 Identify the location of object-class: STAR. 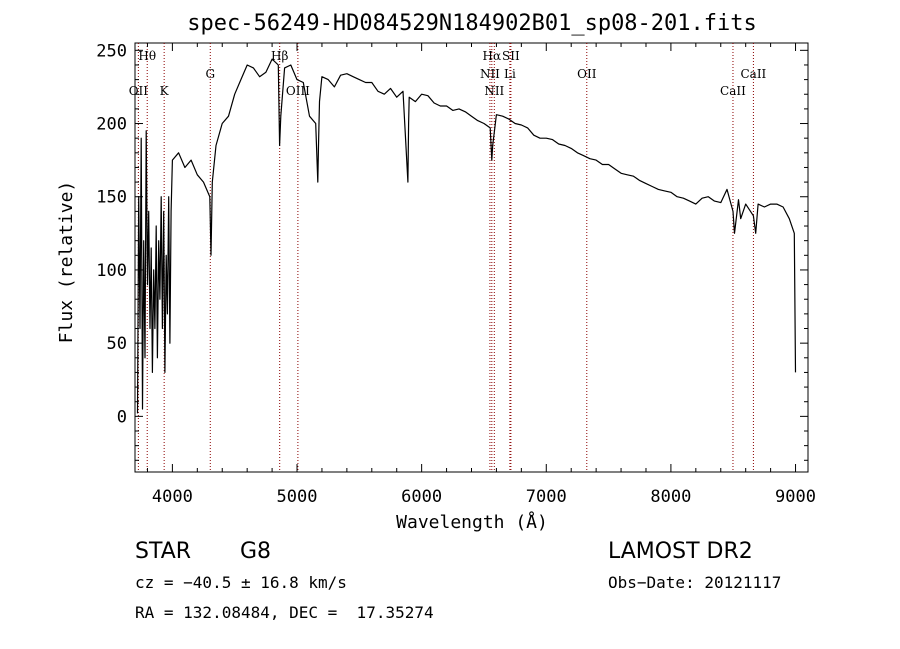
(163, 551).